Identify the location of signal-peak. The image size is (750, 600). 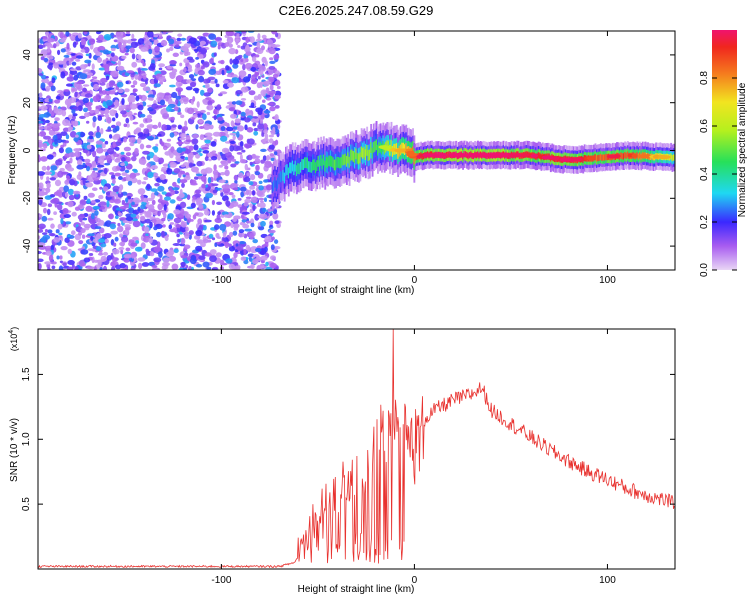
(458, 155).